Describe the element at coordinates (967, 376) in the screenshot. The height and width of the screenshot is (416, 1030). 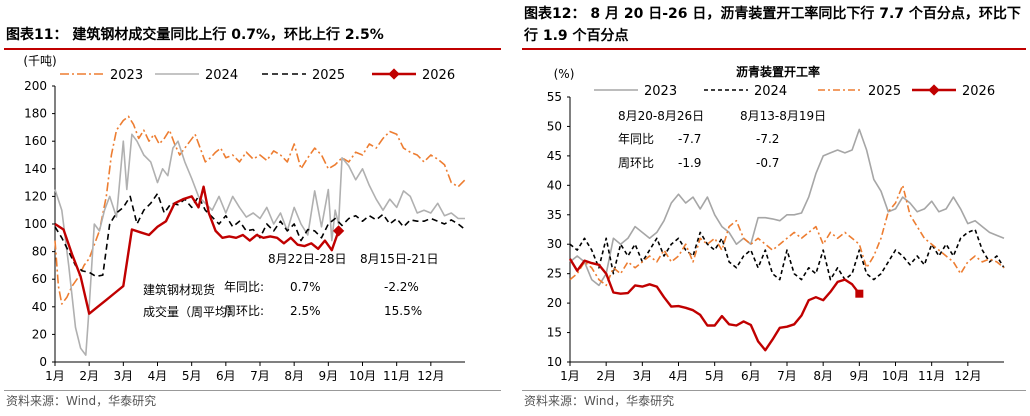
I see `right-x-tick-label: 12月` at that location.